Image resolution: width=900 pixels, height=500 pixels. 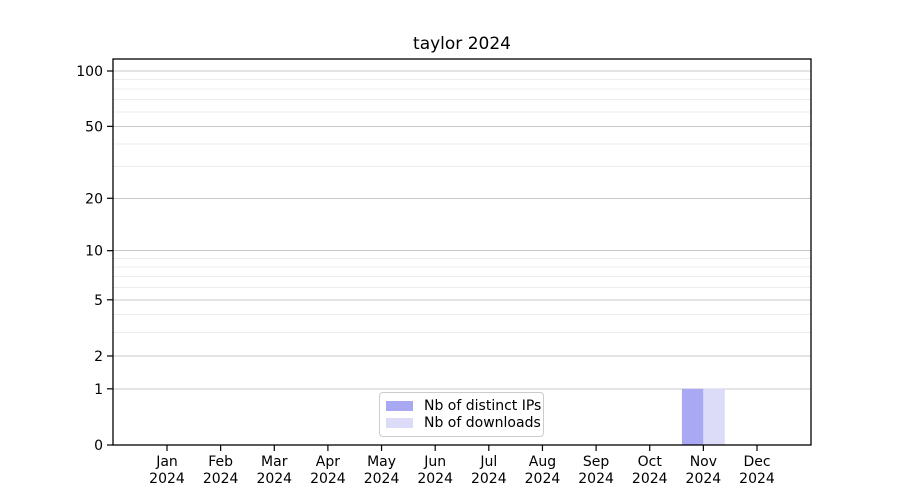 What do you see at coordinates (94, 127) in the screenshot?
I see `y-tick-label: 50` at bounding box center [94, 127].